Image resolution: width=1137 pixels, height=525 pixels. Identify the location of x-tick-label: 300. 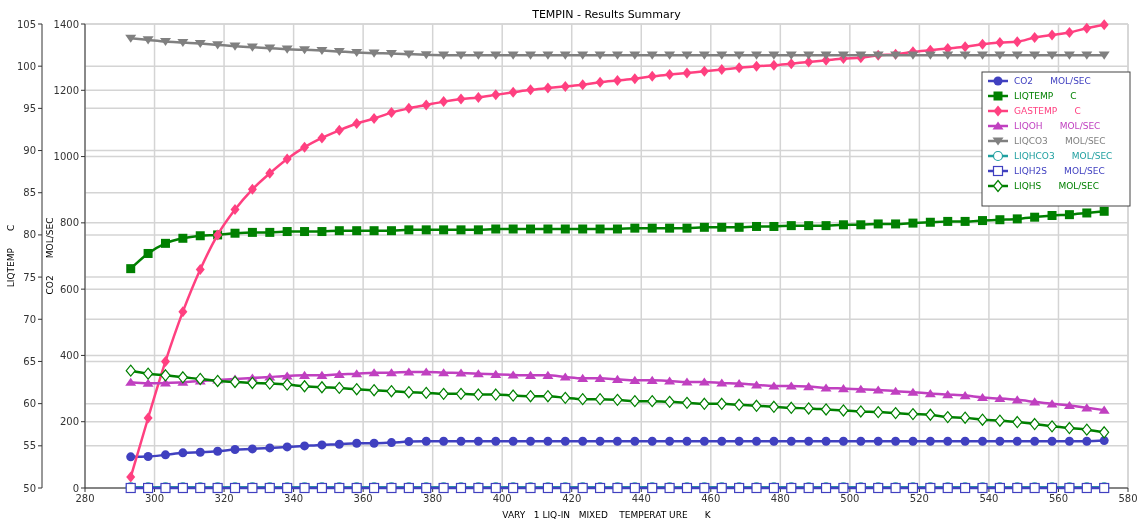
(154, 498).